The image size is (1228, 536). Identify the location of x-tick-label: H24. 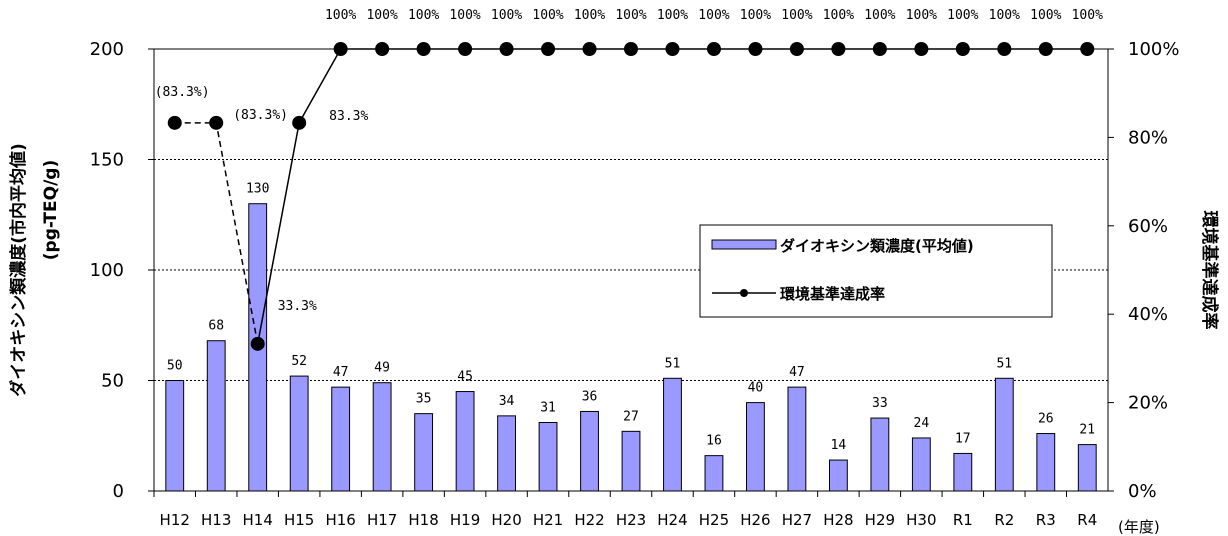
(672, 520).